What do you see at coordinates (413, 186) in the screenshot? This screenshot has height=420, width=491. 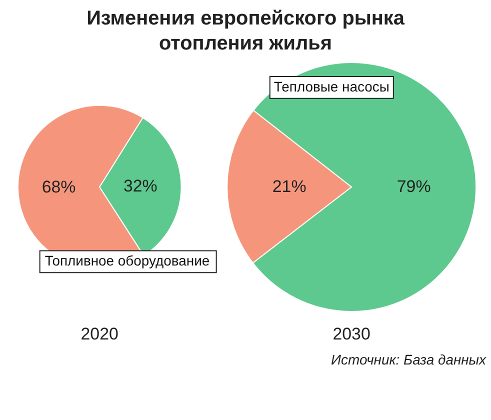 I see `data-label: 79%` at bounding box center [413, 186].